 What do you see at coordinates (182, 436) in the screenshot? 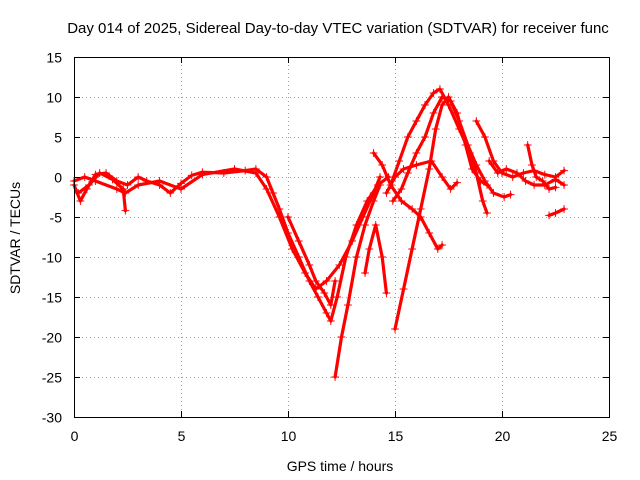
I see `x-tick-label: 5` at bounding box center [182, 436].